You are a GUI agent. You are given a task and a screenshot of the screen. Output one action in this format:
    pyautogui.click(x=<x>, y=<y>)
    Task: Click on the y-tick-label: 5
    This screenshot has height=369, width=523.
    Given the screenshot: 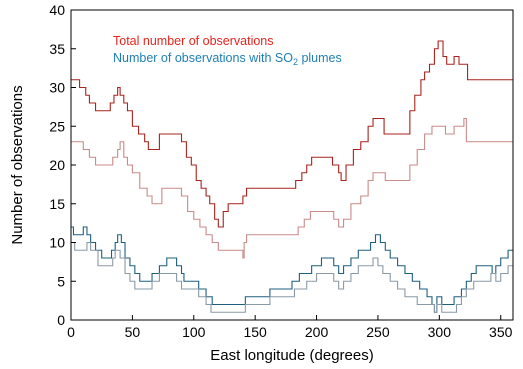 What is the action you would take?
    pyautogui.click(x=61, y=281)
    